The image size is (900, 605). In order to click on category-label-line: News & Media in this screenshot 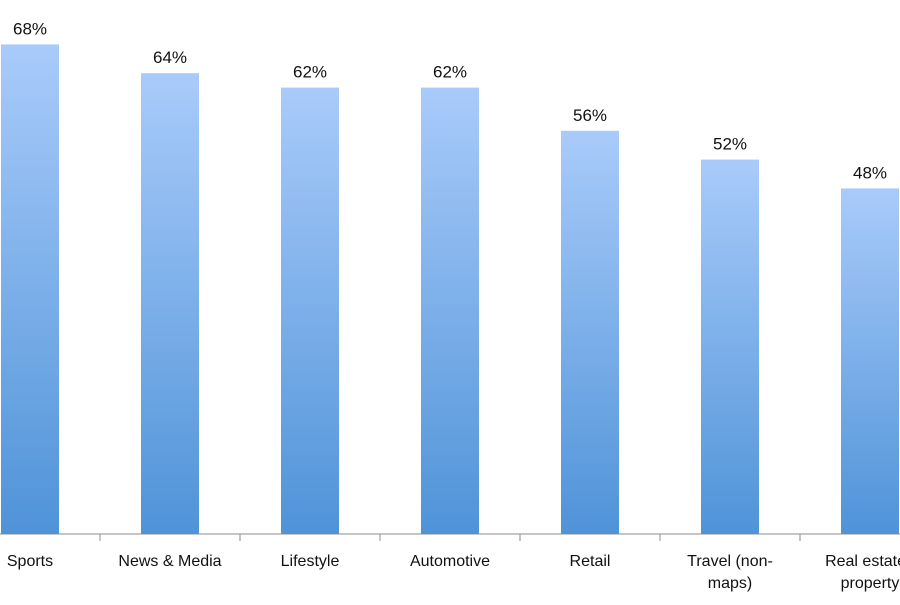, I will do `click(169, 561)`.